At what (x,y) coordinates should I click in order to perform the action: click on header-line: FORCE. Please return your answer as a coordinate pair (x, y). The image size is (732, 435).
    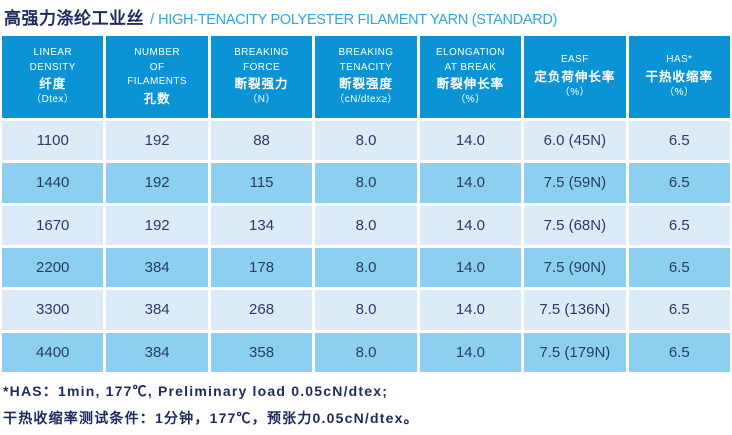
    Looking at the image, I should click on (262, 67).